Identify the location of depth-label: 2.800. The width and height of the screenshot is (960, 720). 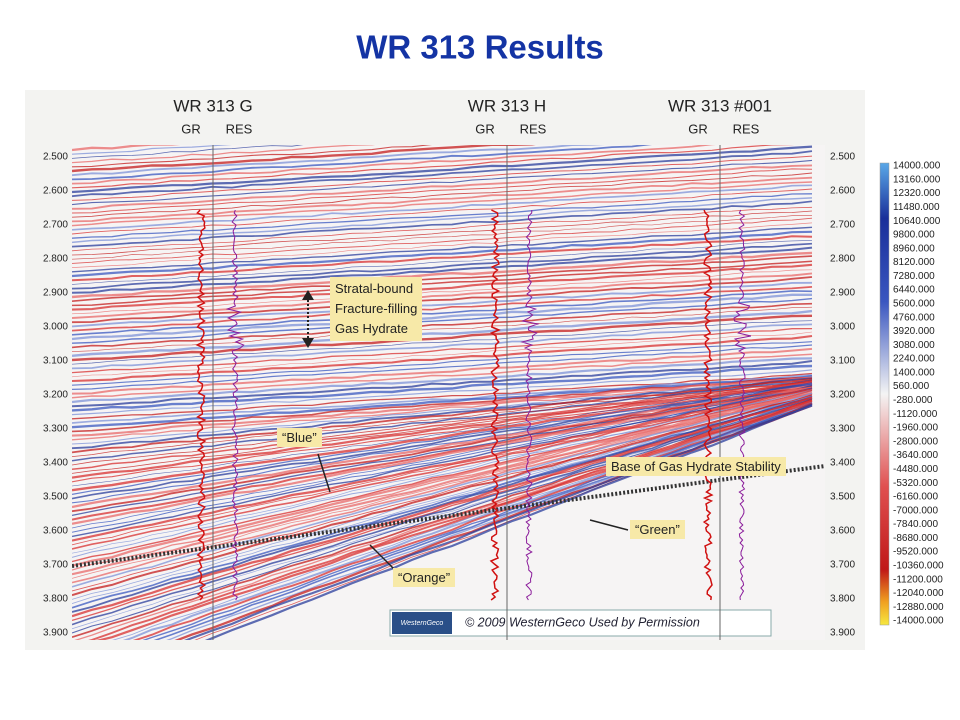
(842, 259).